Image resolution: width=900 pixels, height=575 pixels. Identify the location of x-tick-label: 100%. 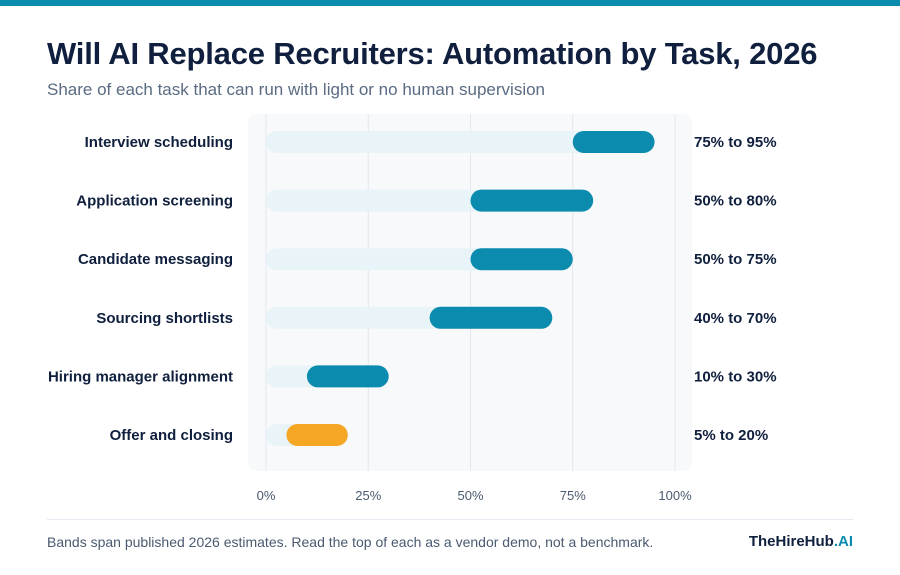
(675, 495).